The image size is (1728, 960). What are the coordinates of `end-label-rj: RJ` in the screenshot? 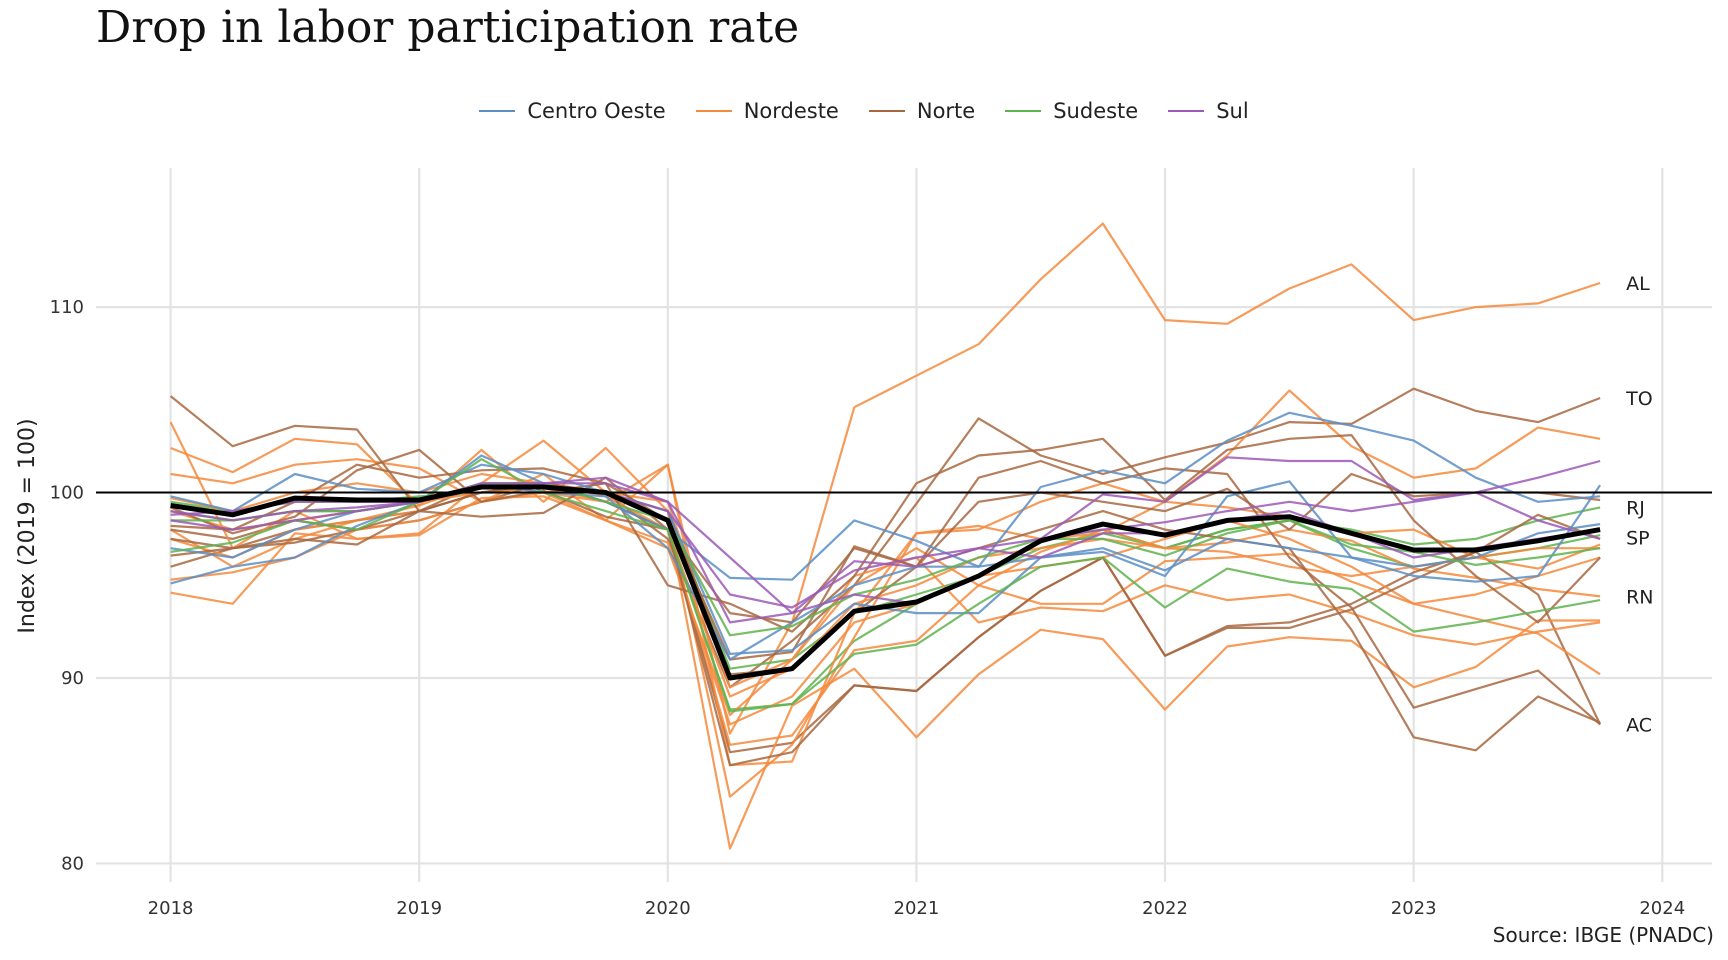 It's located at (1635, 508).